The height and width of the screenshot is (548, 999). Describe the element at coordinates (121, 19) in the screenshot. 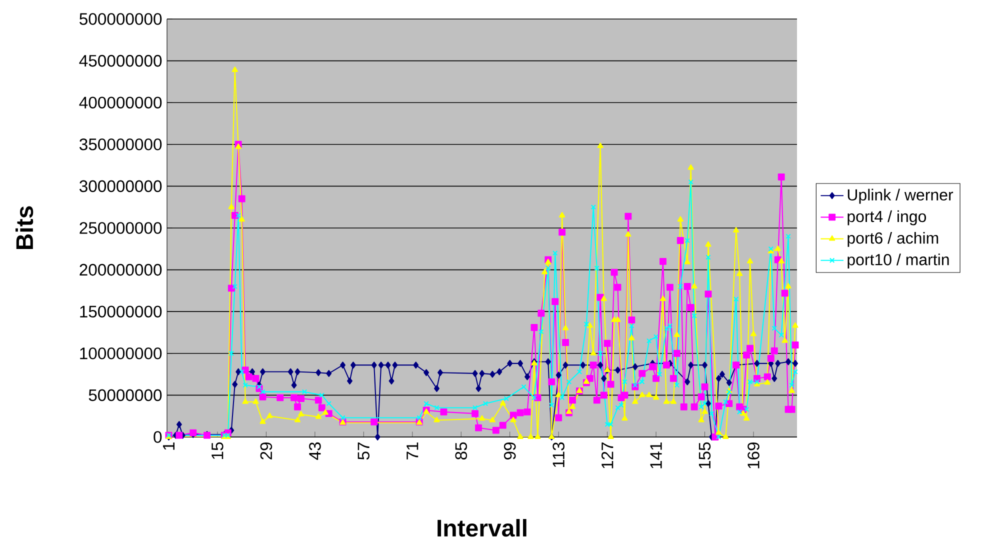

I see `y-tick-label: 500000000` at that location.